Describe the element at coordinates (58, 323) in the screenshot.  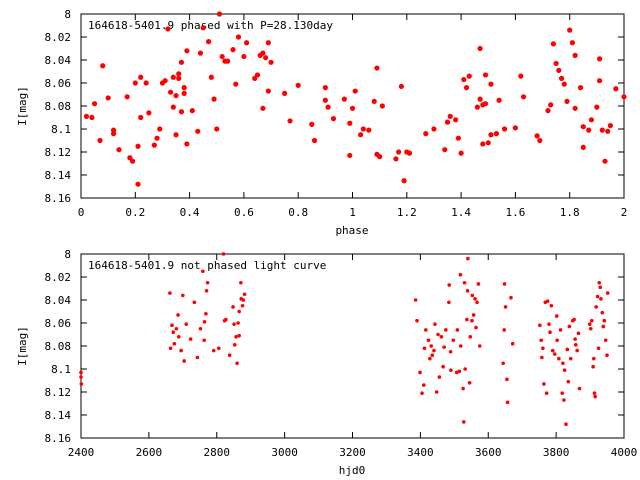
I see `y-tick-label: 8.06` at that location.